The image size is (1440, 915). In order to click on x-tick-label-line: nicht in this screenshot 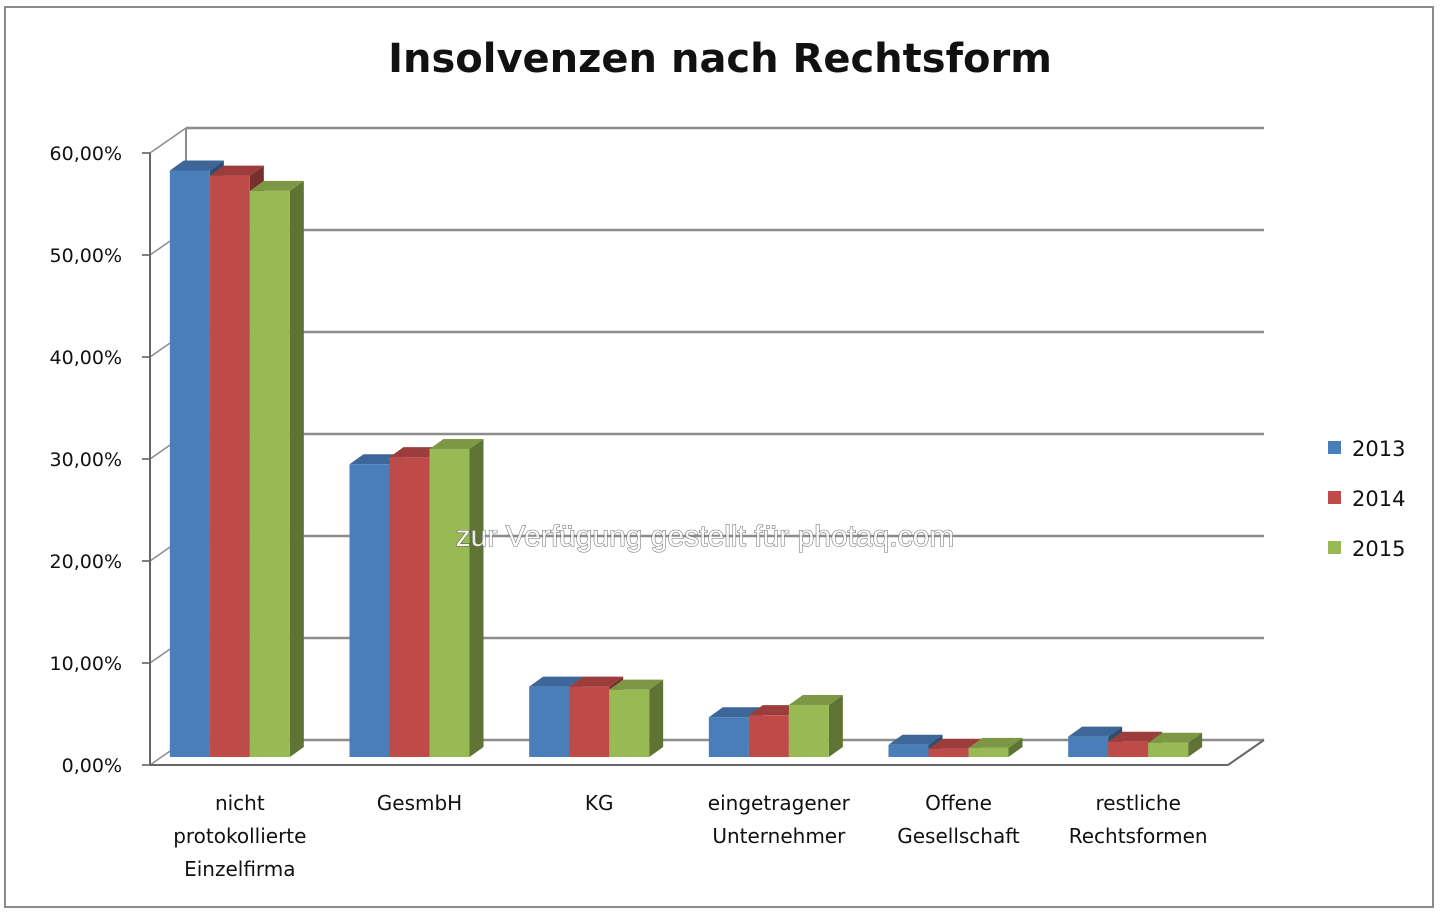, I will do `click(240, 803)`.